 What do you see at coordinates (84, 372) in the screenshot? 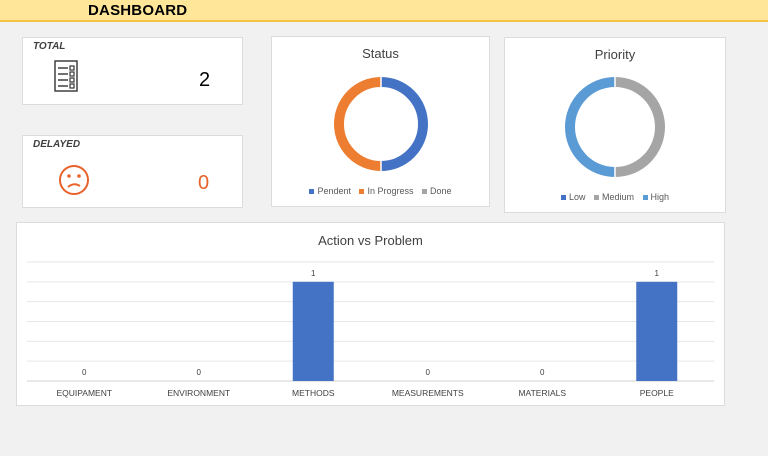
I see `data-label-equipament: 0` at bounding box center [84, 372].